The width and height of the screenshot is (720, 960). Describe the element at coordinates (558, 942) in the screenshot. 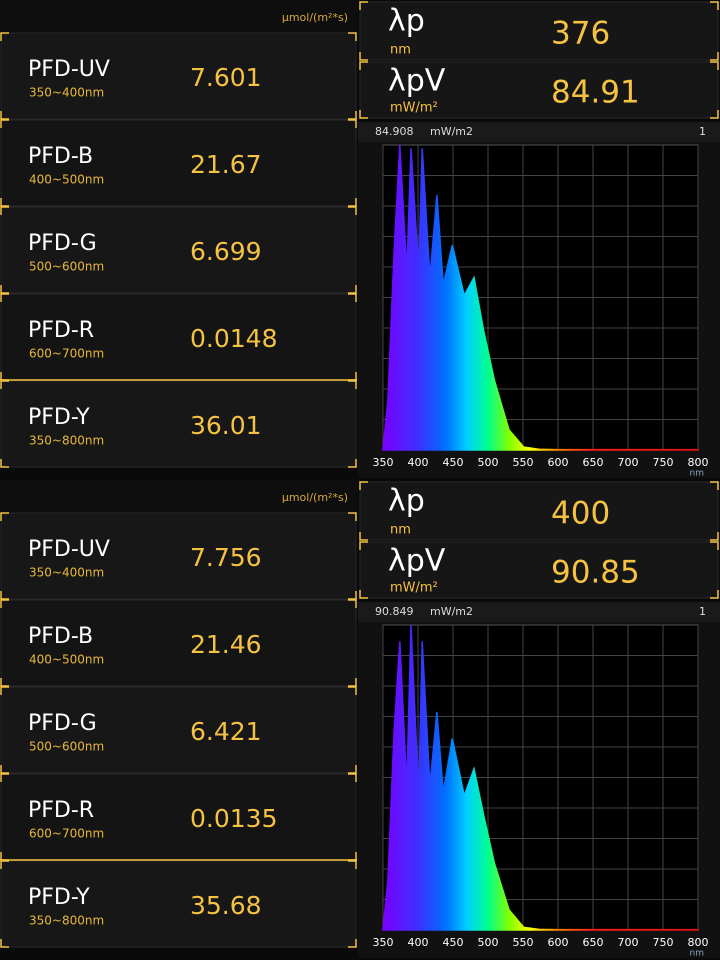

I see `x-tick-label: 600` at that location.